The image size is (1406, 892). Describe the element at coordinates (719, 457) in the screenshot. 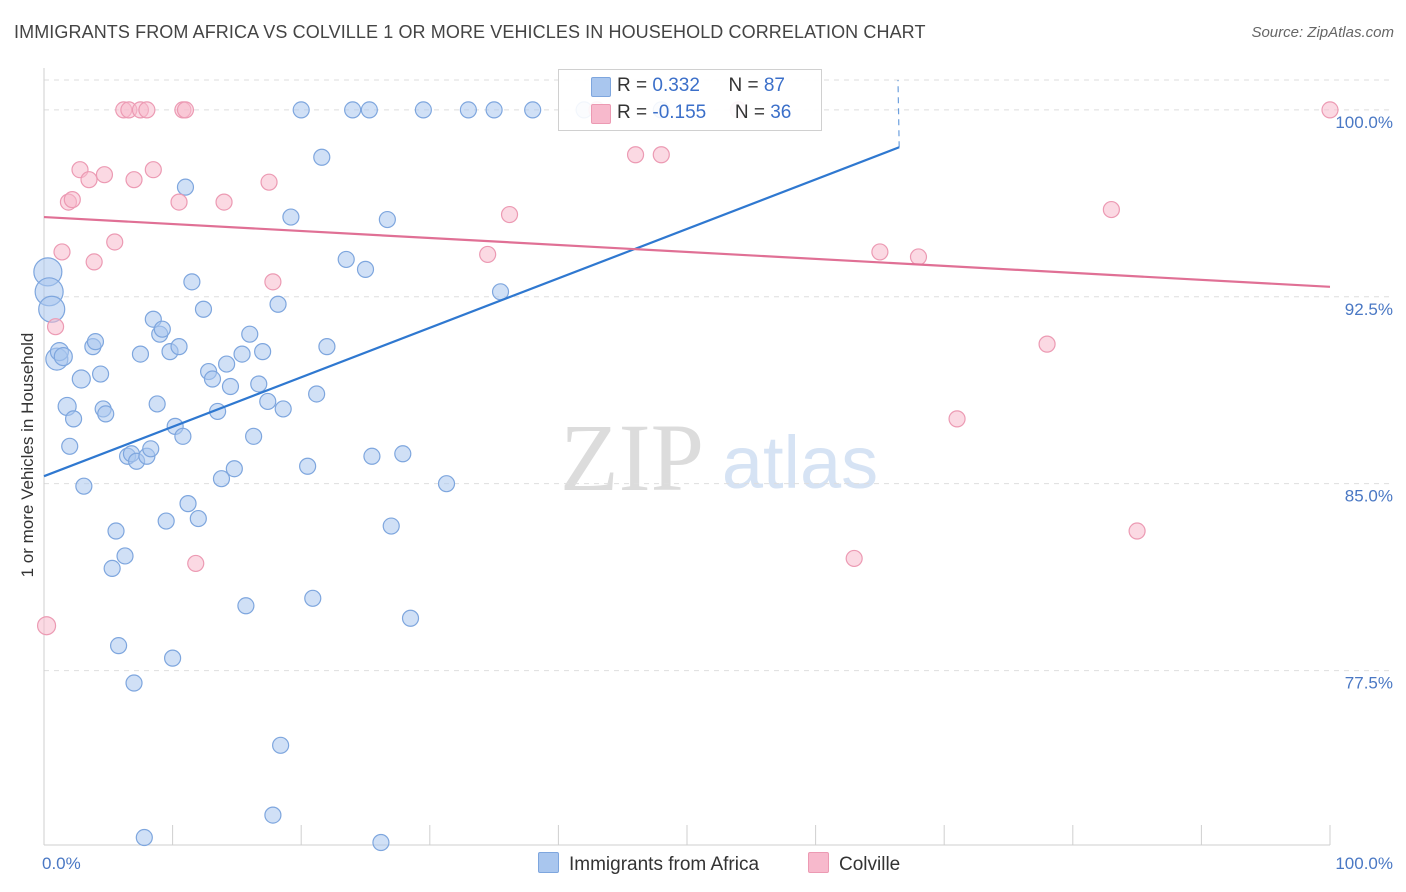

I see `watermark: ZIP atlas` at that location.